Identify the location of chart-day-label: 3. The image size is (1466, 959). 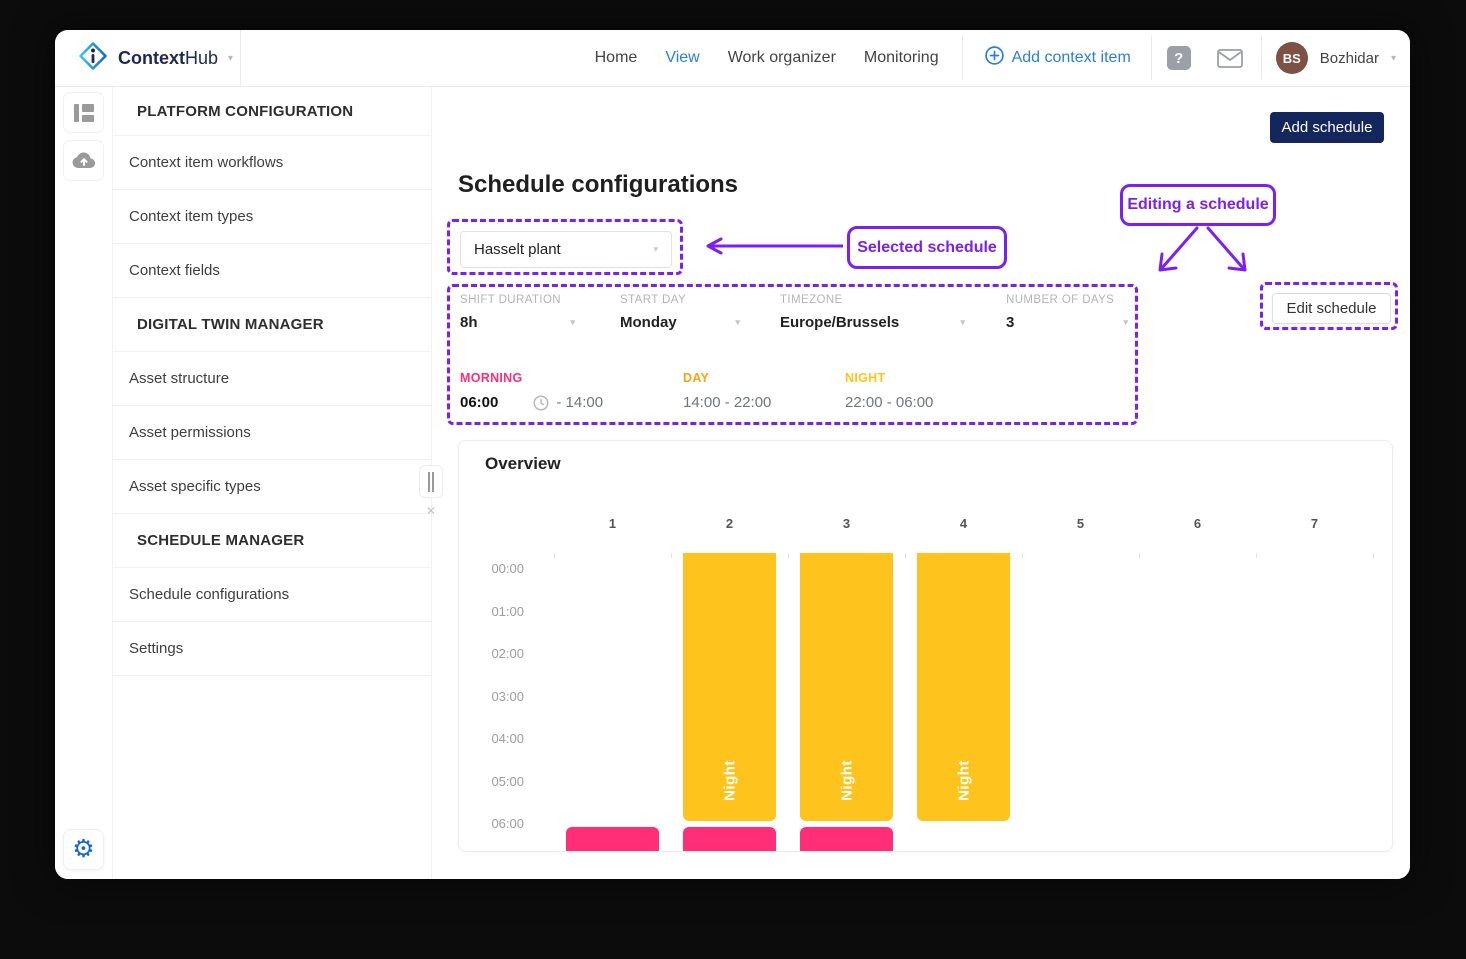
(846, 523).